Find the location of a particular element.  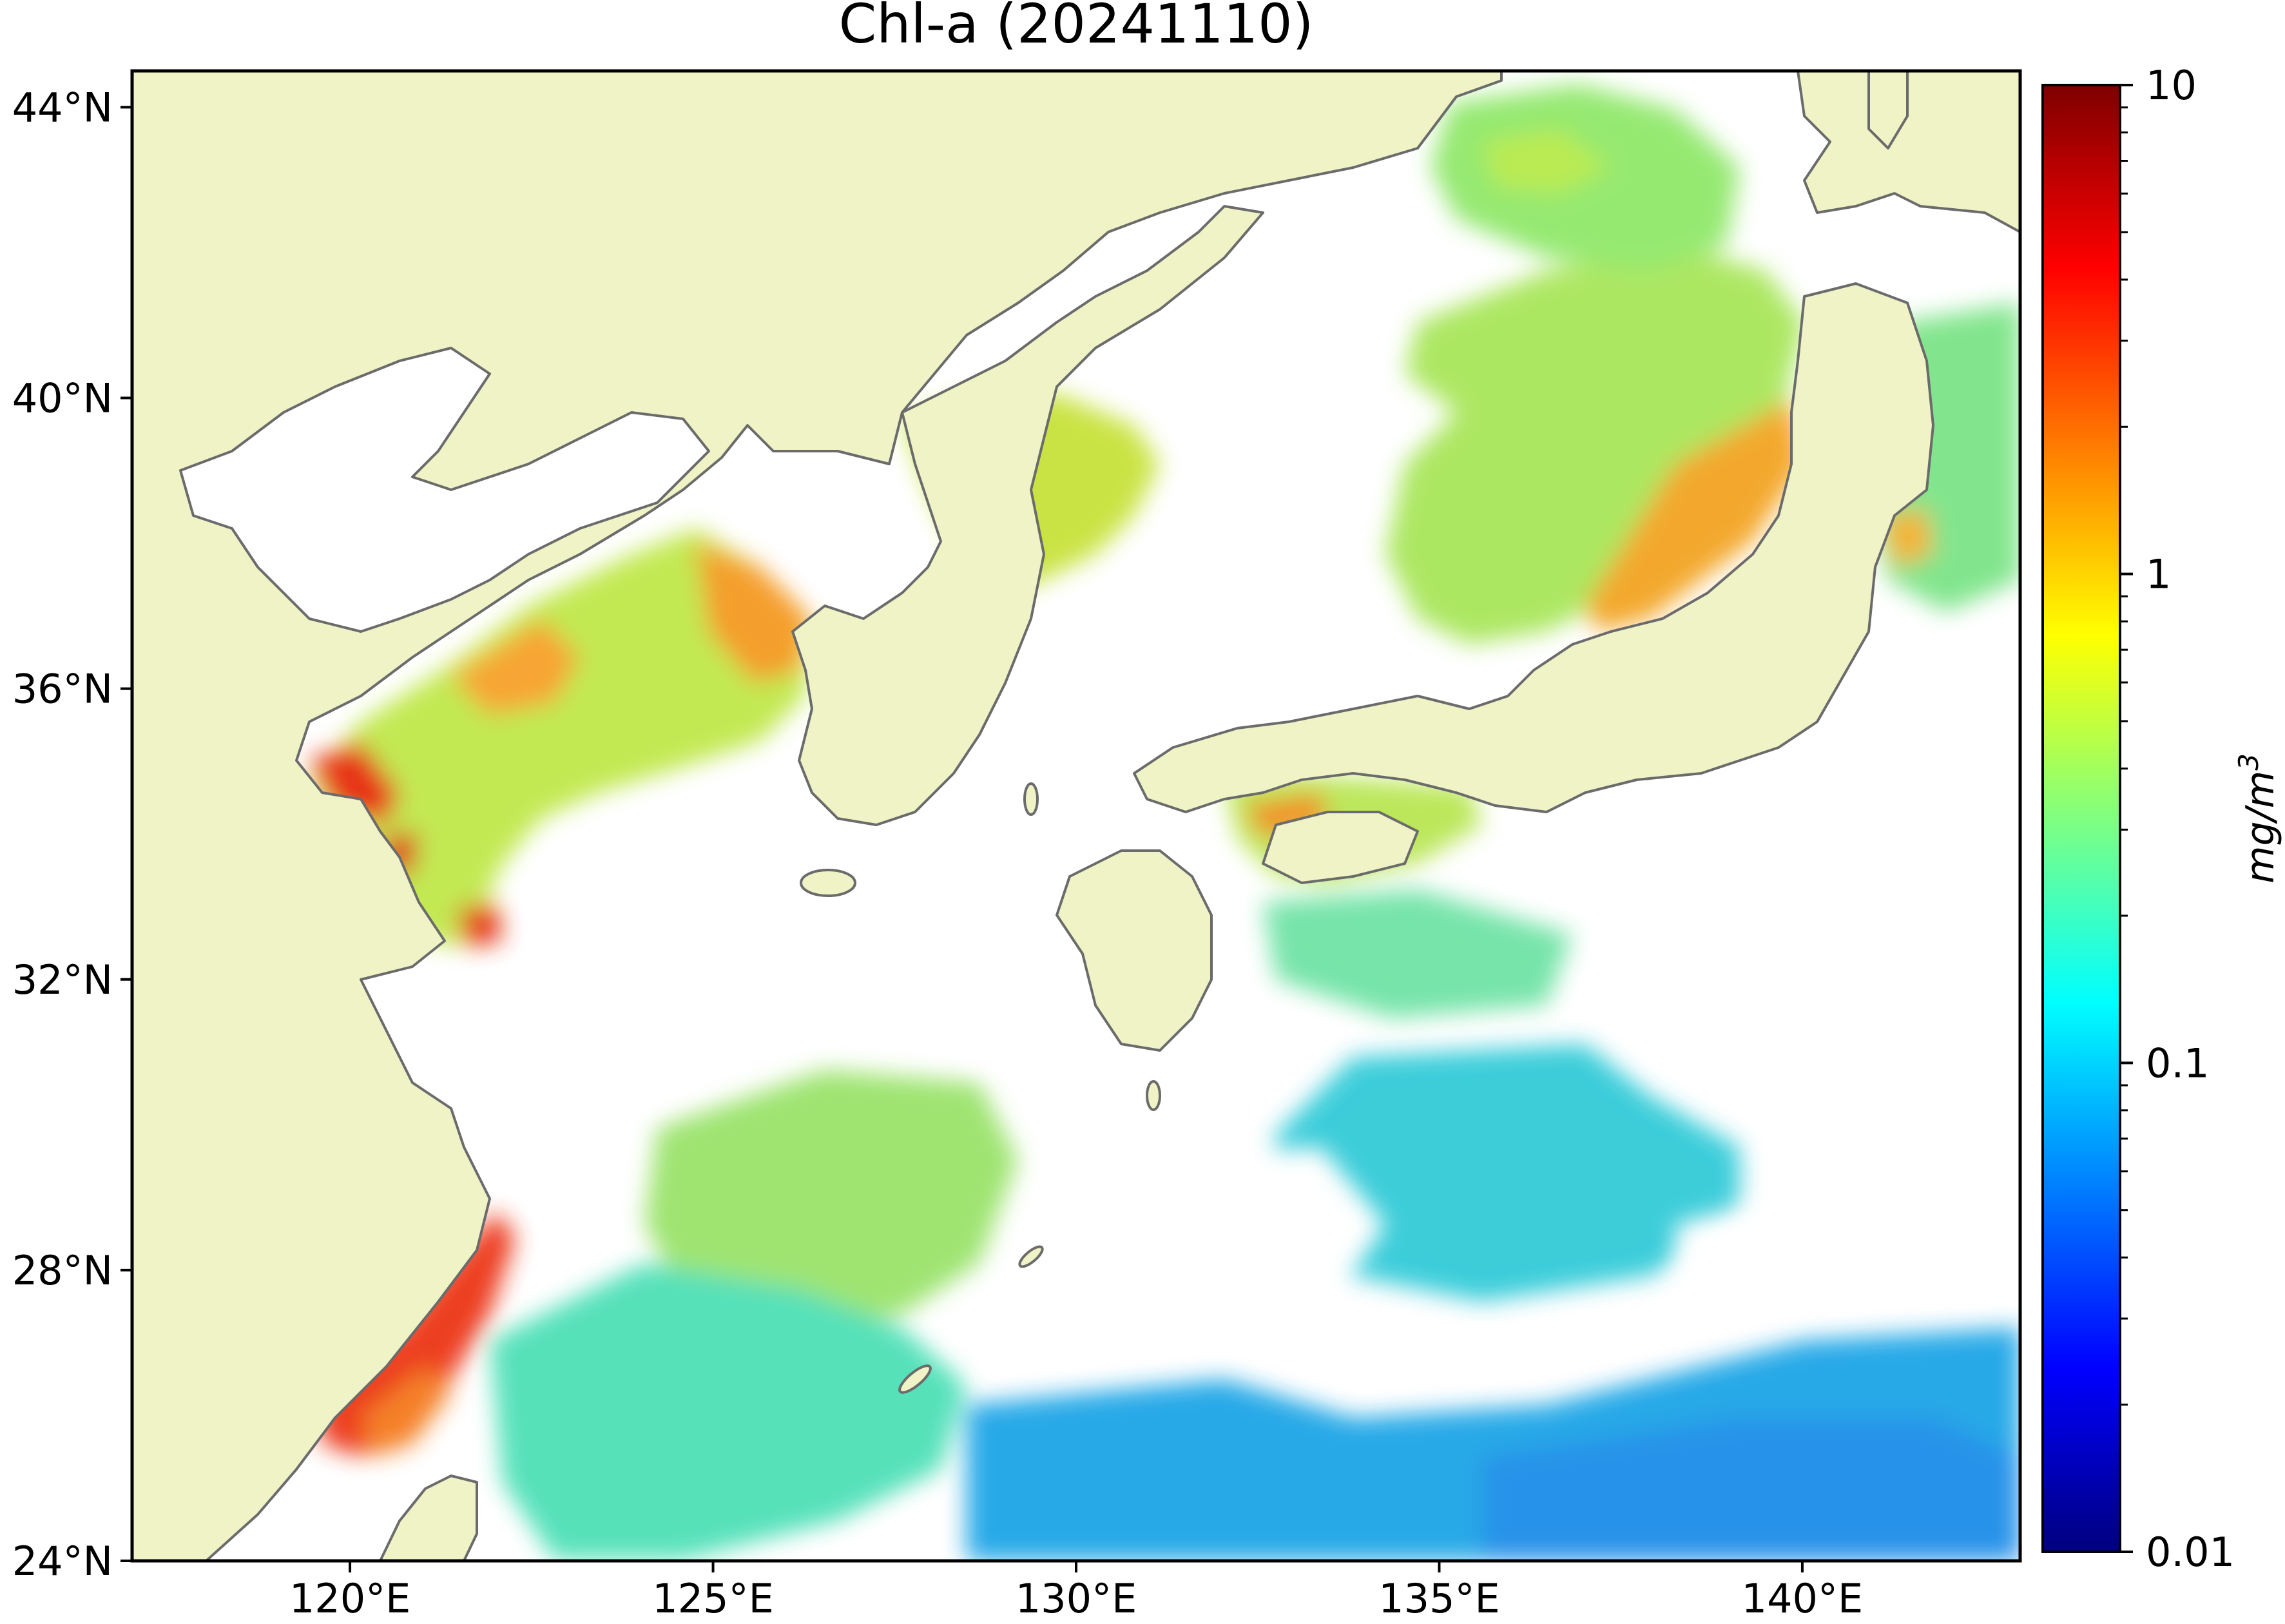

x-tick-label: 130°E is located at coordinates (1076, 1598).